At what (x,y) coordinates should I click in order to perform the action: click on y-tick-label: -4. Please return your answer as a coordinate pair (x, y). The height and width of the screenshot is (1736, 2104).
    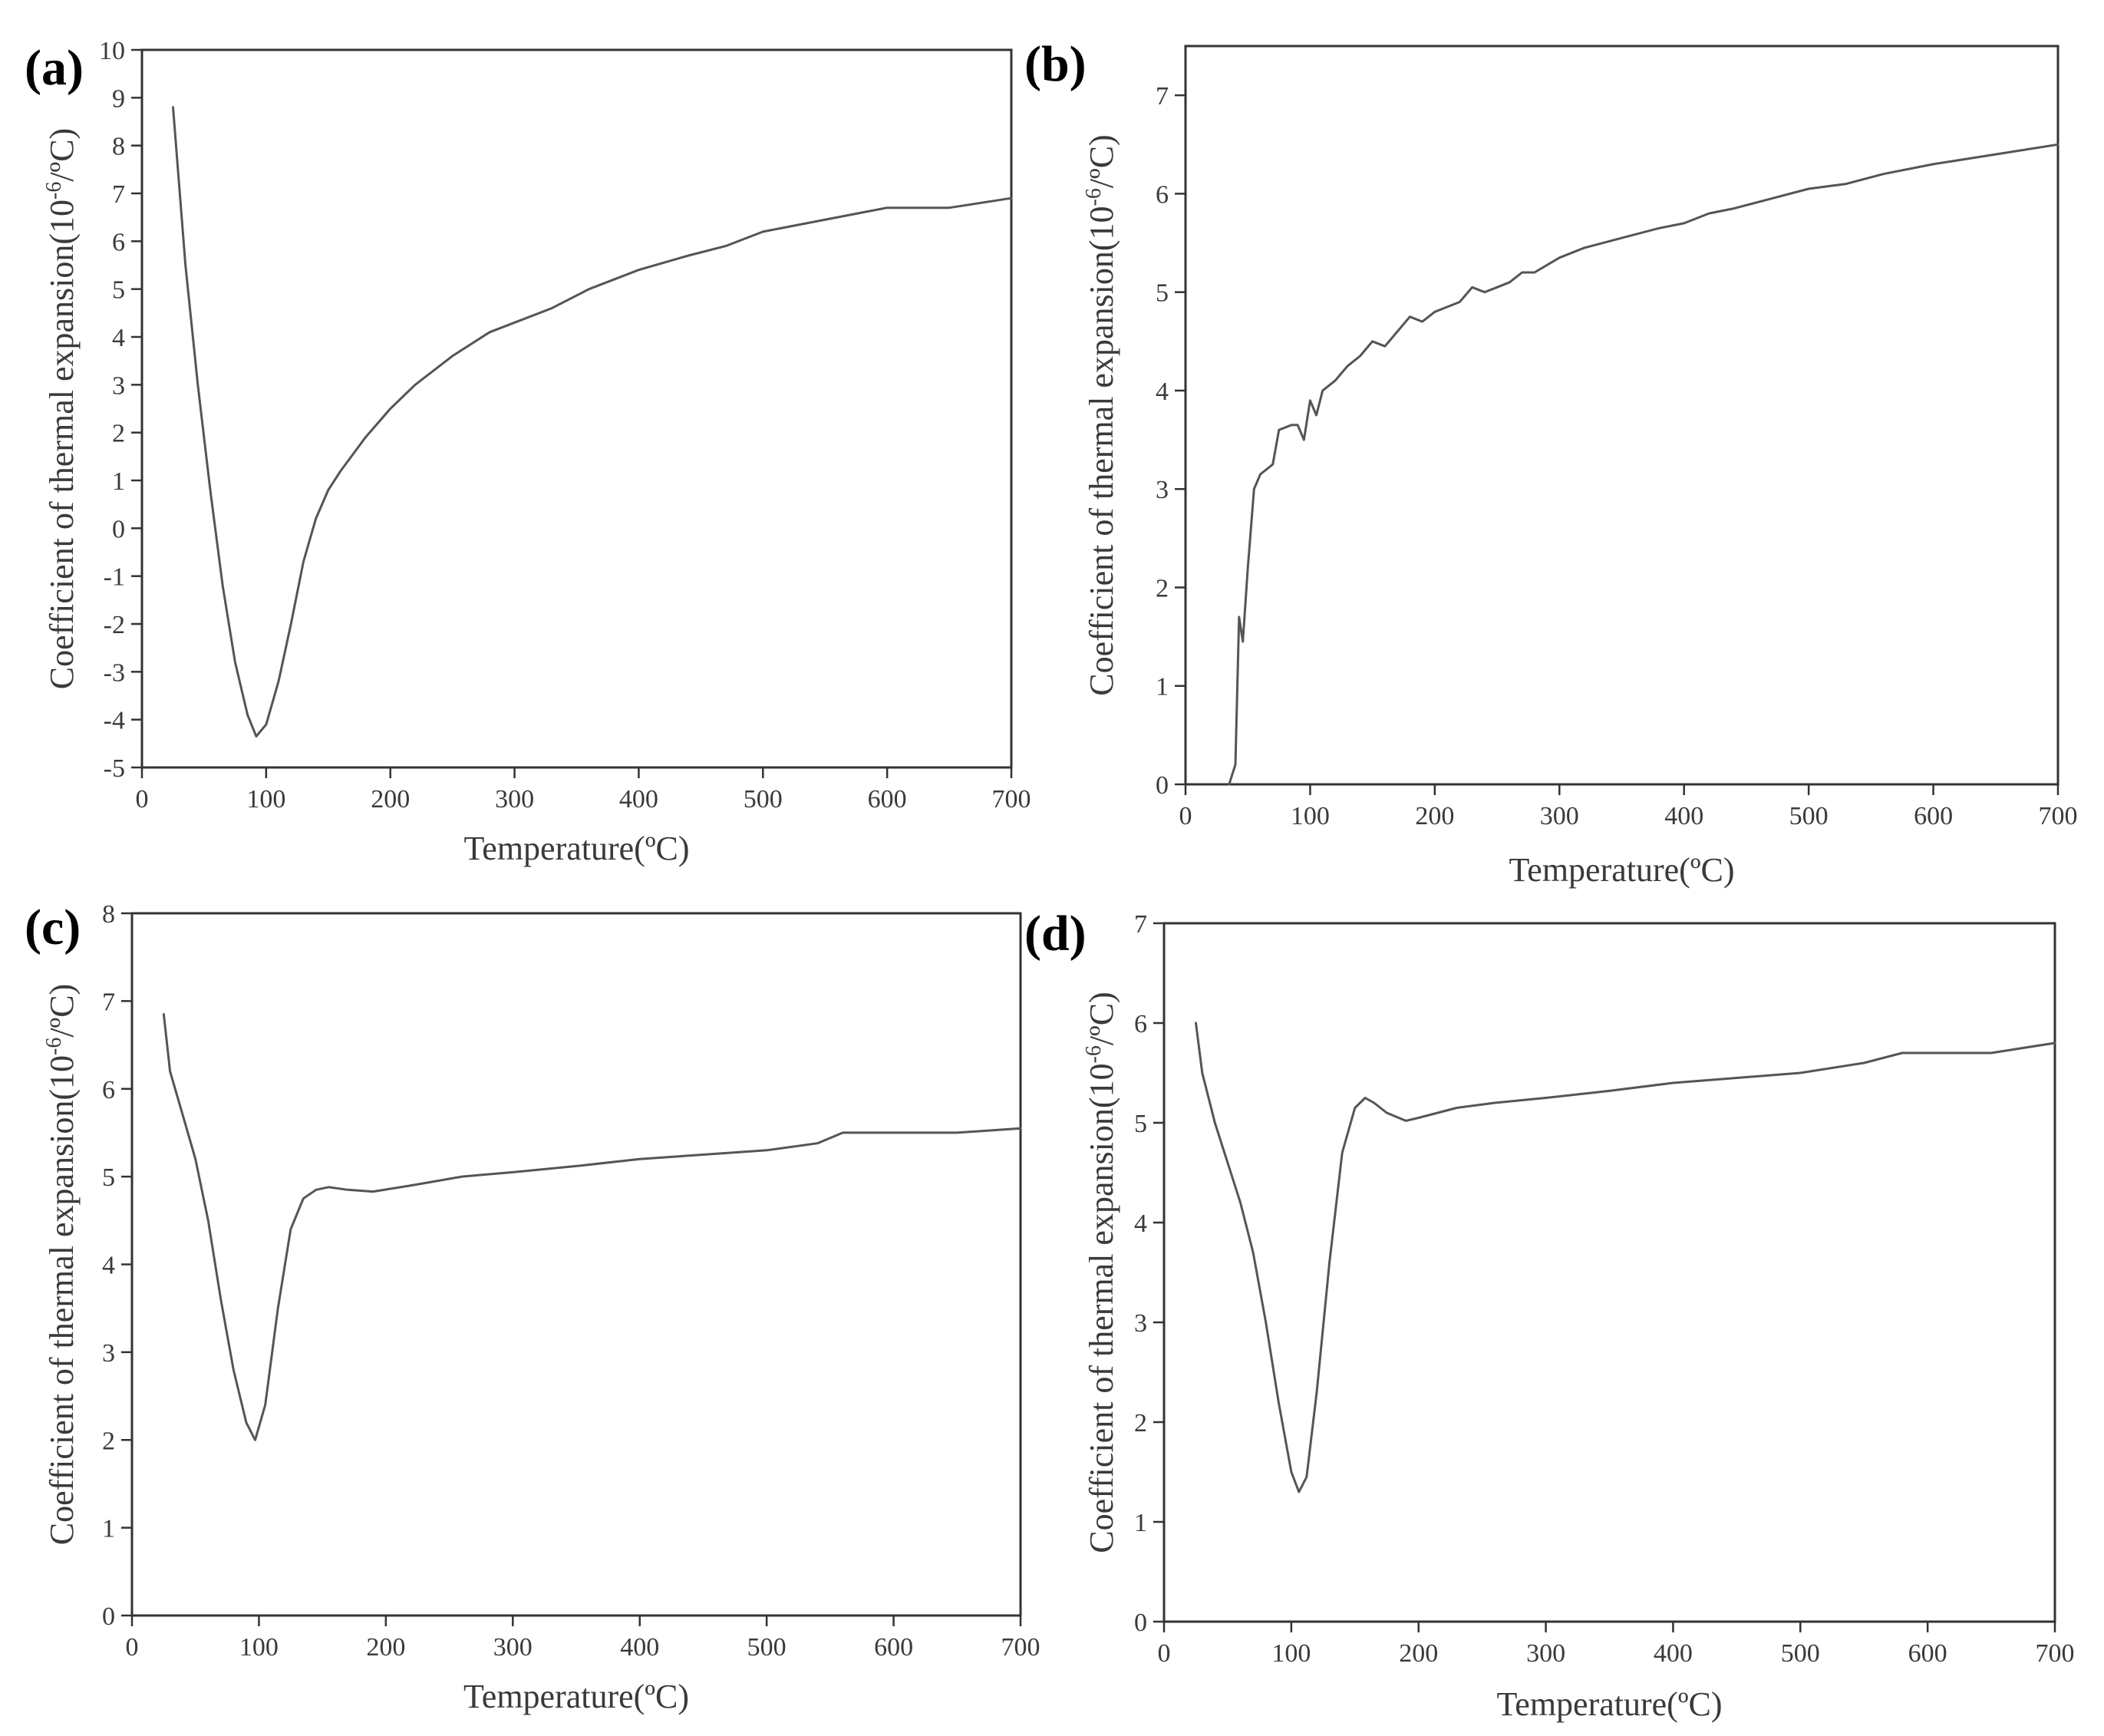
    Looking at the image, I should click on (114, 721).